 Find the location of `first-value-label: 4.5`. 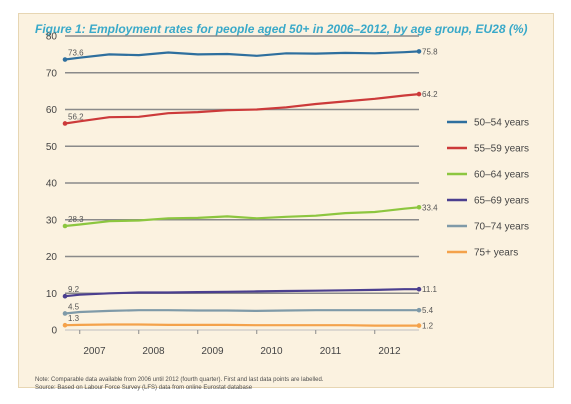

first-value-label: 4.5 is located at coordinates (74, 306).